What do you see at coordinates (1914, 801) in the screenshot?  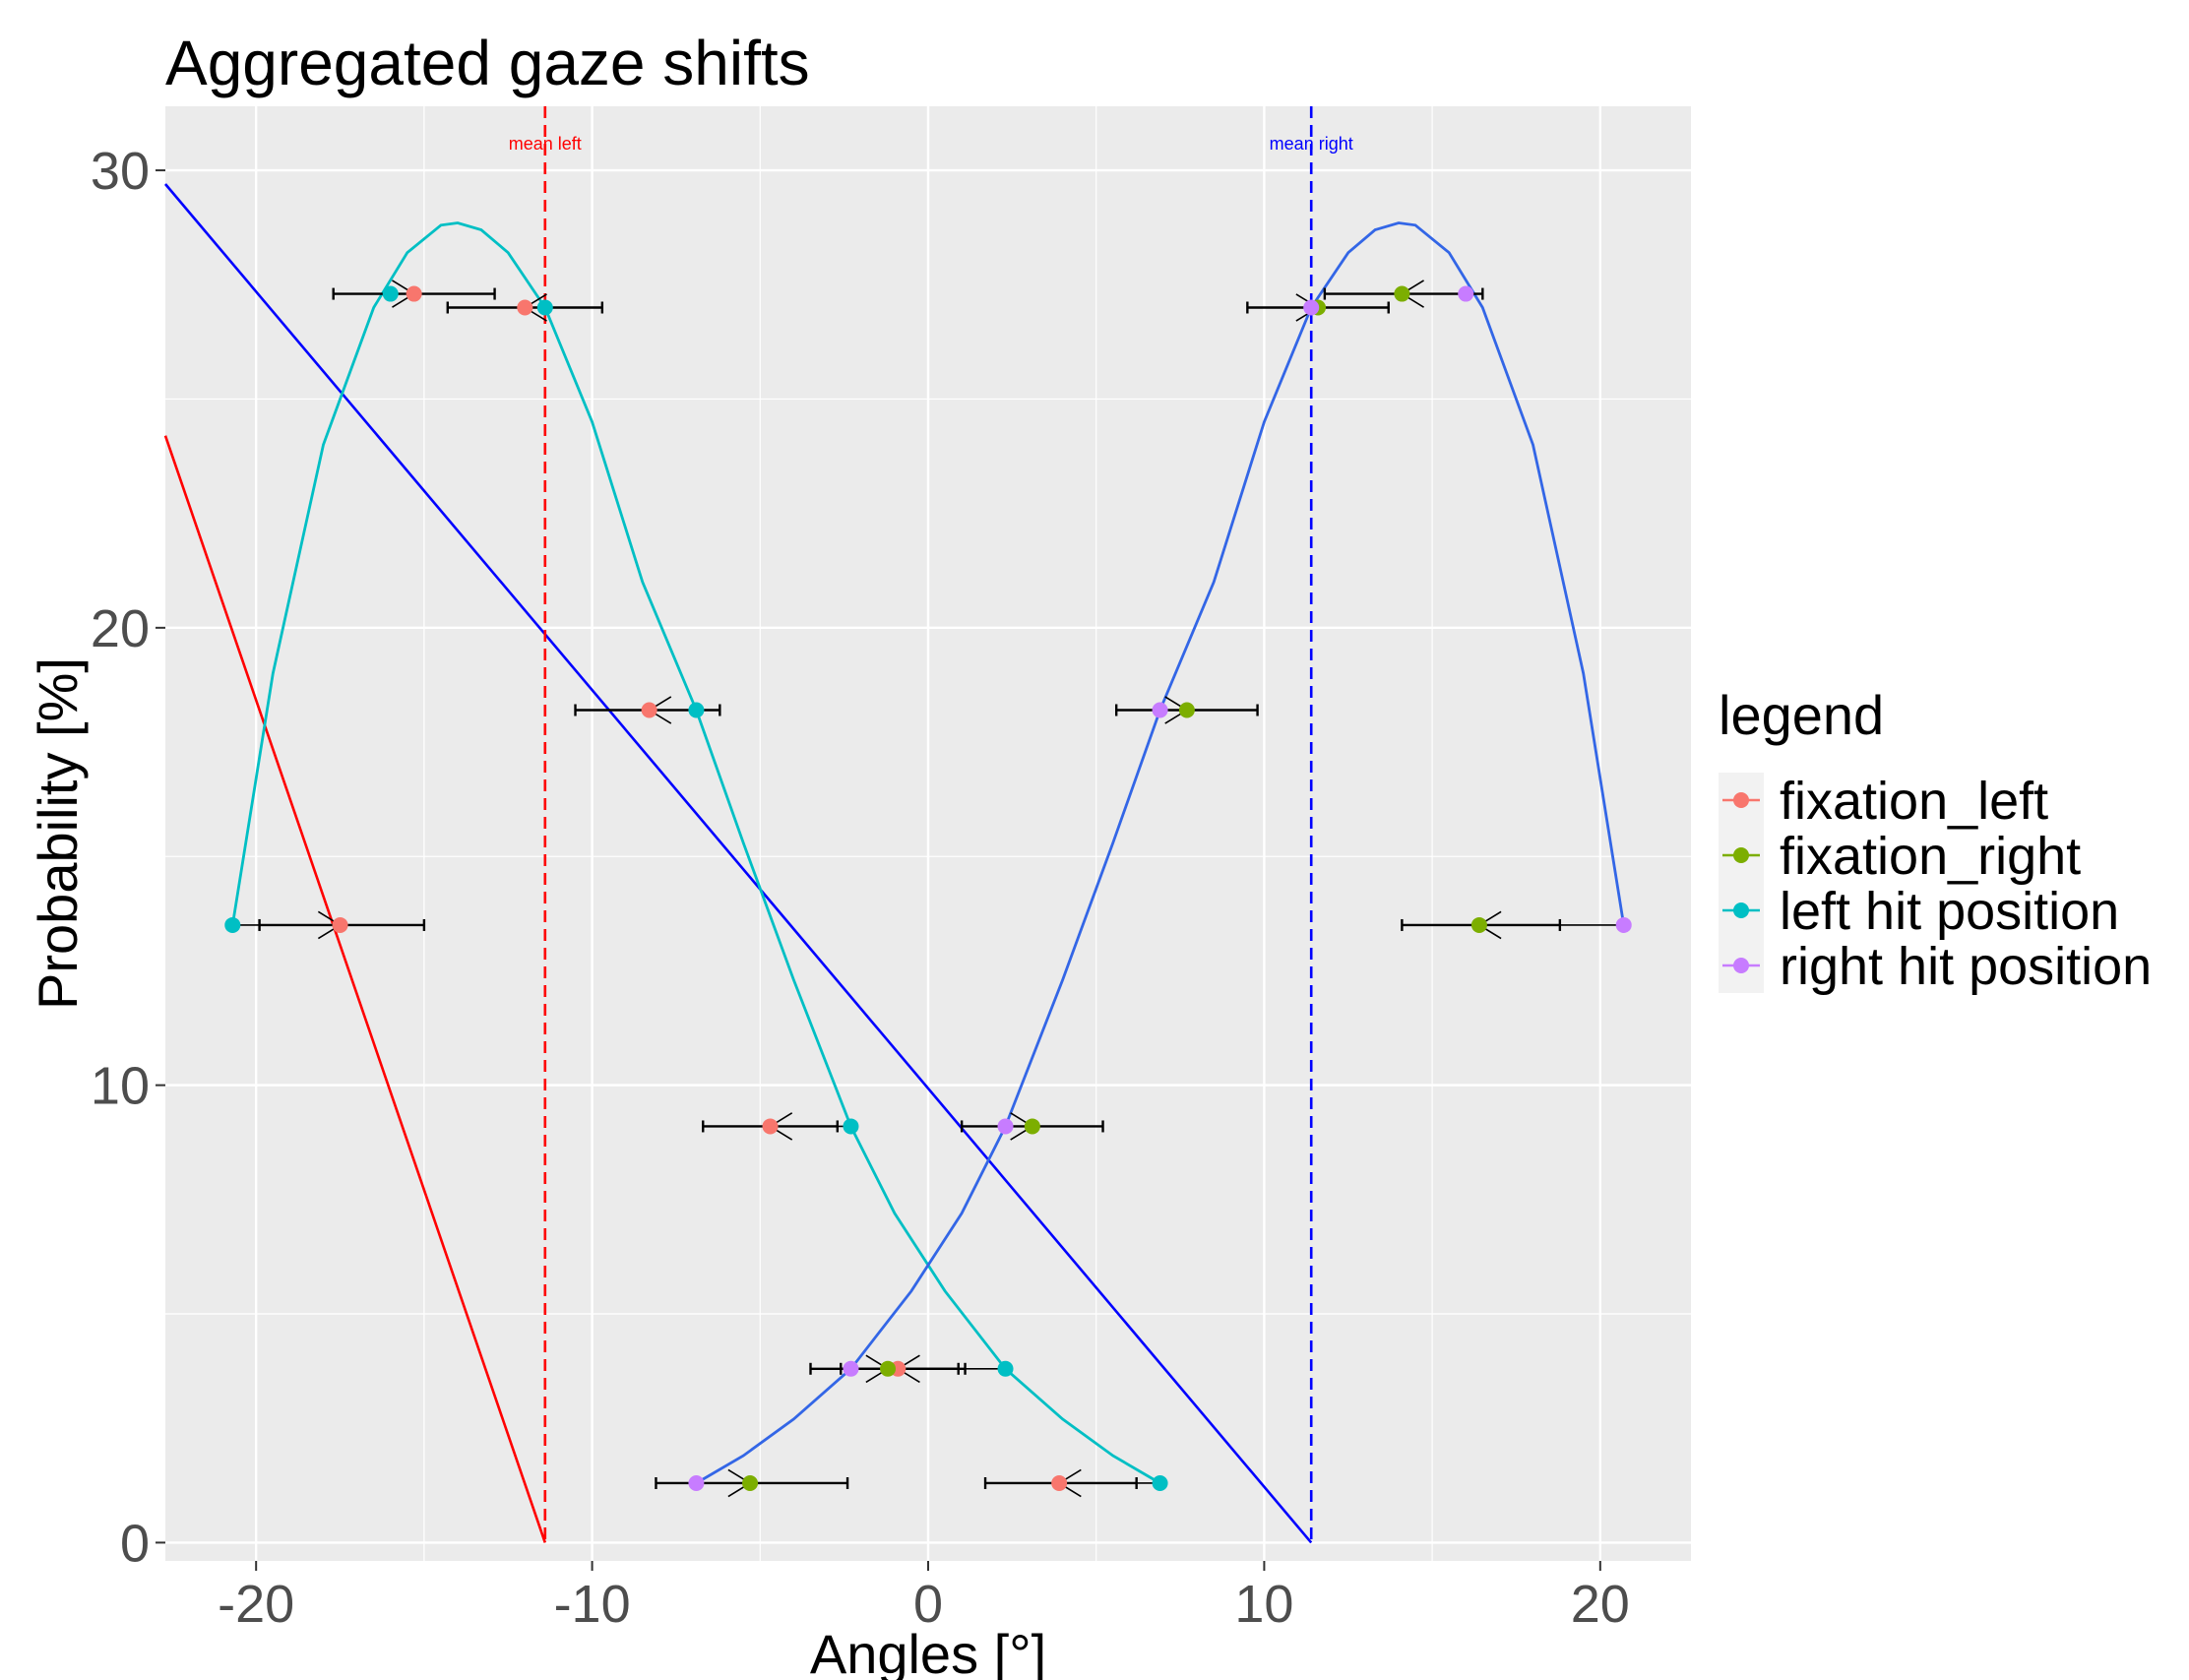 I see `legend-label: fixation_left` at bounding box center [1914, 801].